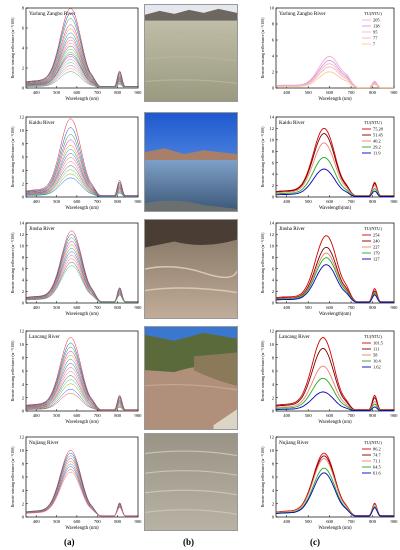 Image resolution: width=400 pixels, height=550 pixels. What do you see at coordinates (375, 38) in the screenshot?
I see `legend-label: 77` at bounding box center [375, 38].